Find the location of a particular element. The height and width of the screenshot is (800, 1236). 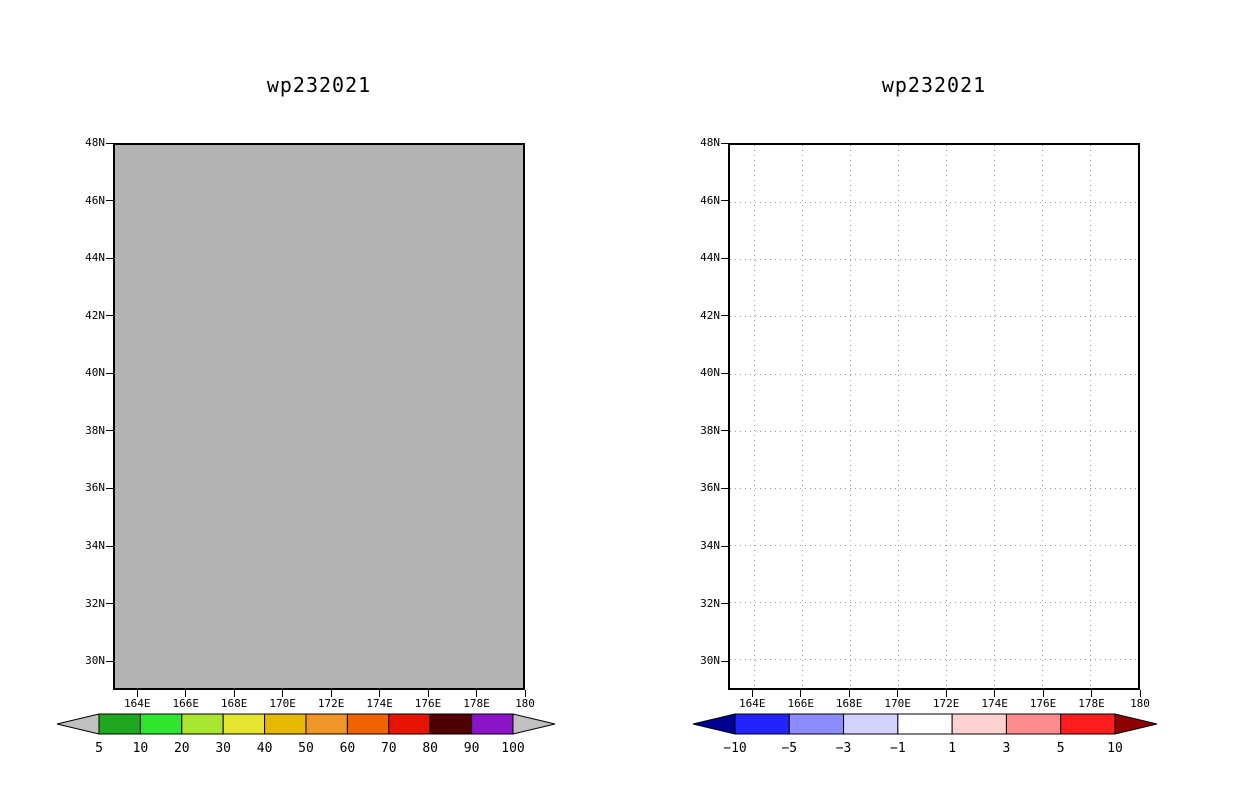

colorbar-tick-label: 20 is located at coordinates (182, 748).